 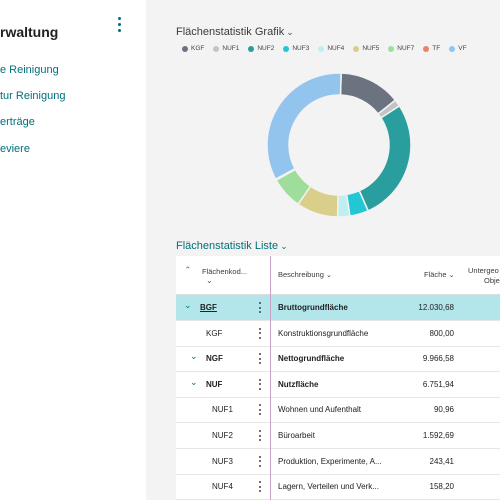 What do you see at coordinates (298, 384) in the screenshot?
I see `row-description: Nutzfläche` at bounding box center [298, 384].